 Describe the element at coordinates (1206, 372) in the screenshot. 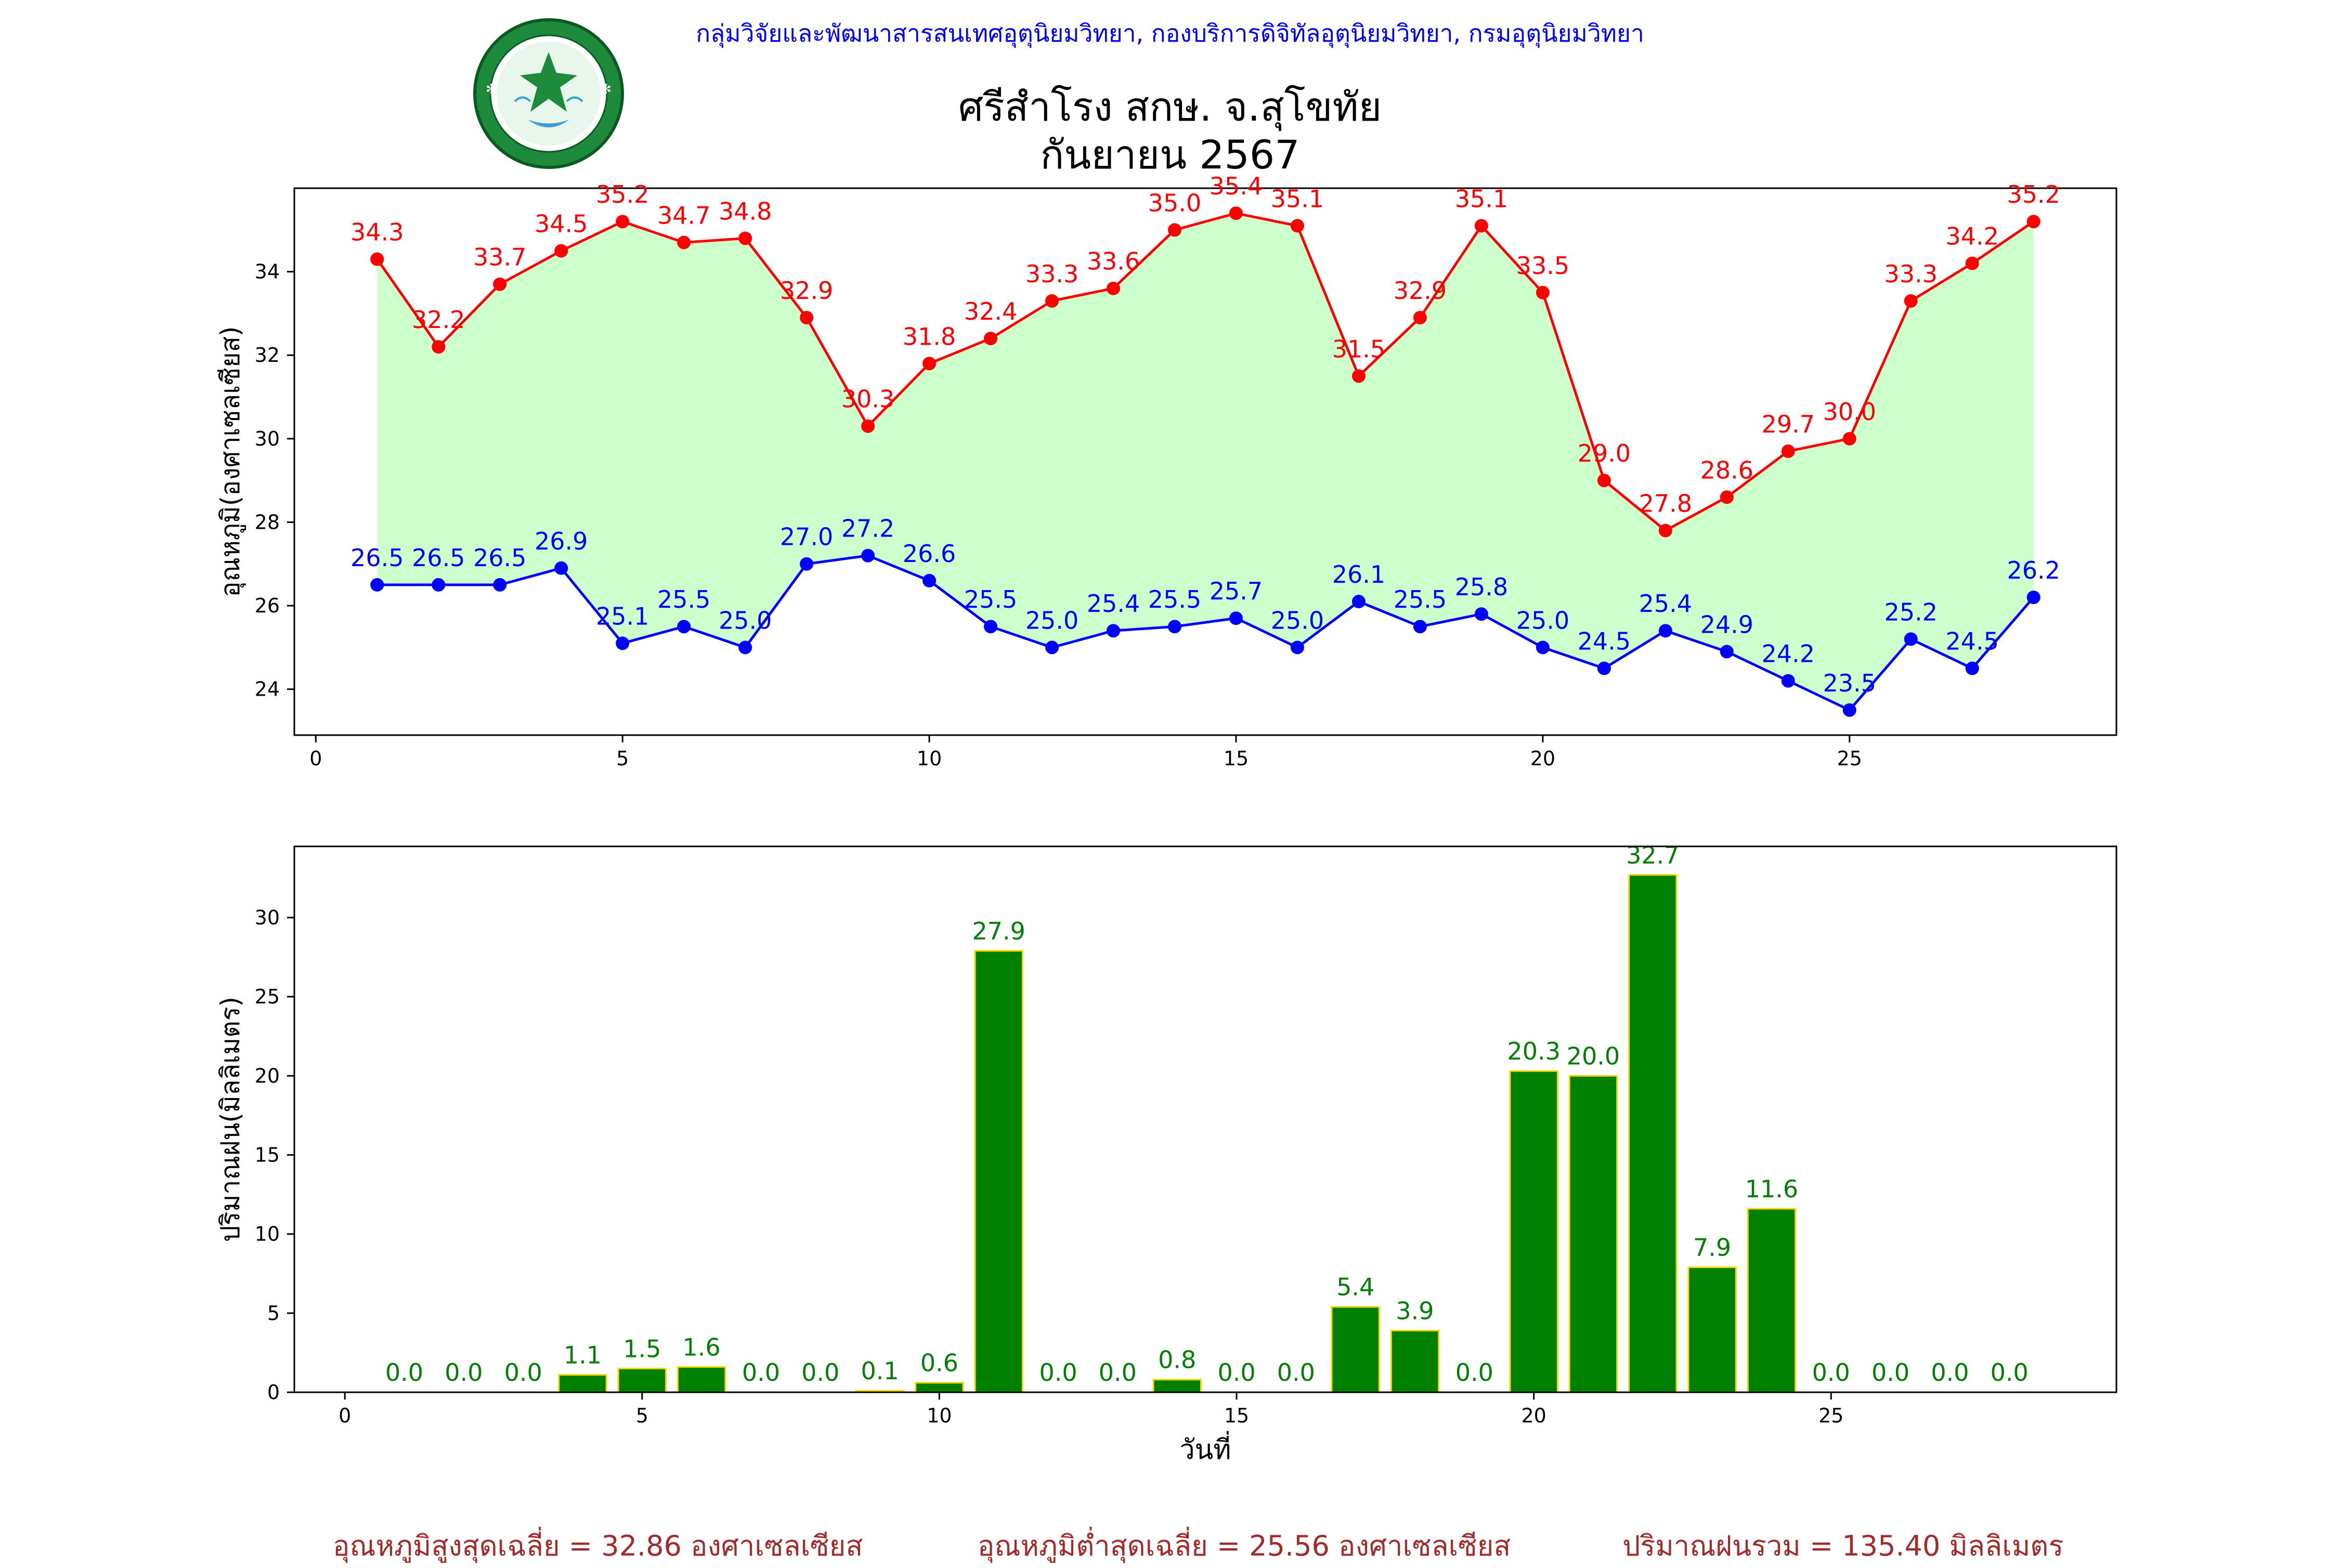

I see `series-line-max` at that location.